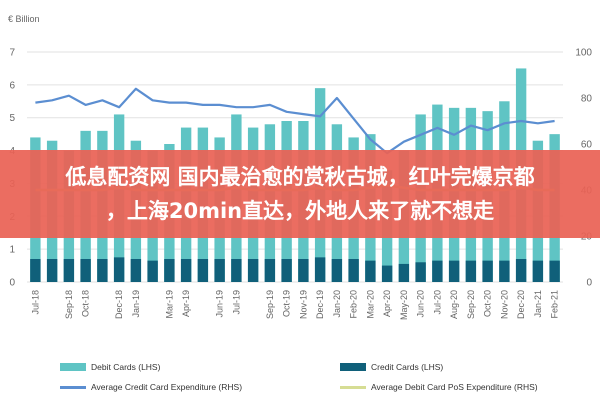  What do you see at coordinates (300, 211) in the screenshot?
I see `banner-line-2: ，上海20min直达，外地人来了就不想走` at bounding box center [300, 211].